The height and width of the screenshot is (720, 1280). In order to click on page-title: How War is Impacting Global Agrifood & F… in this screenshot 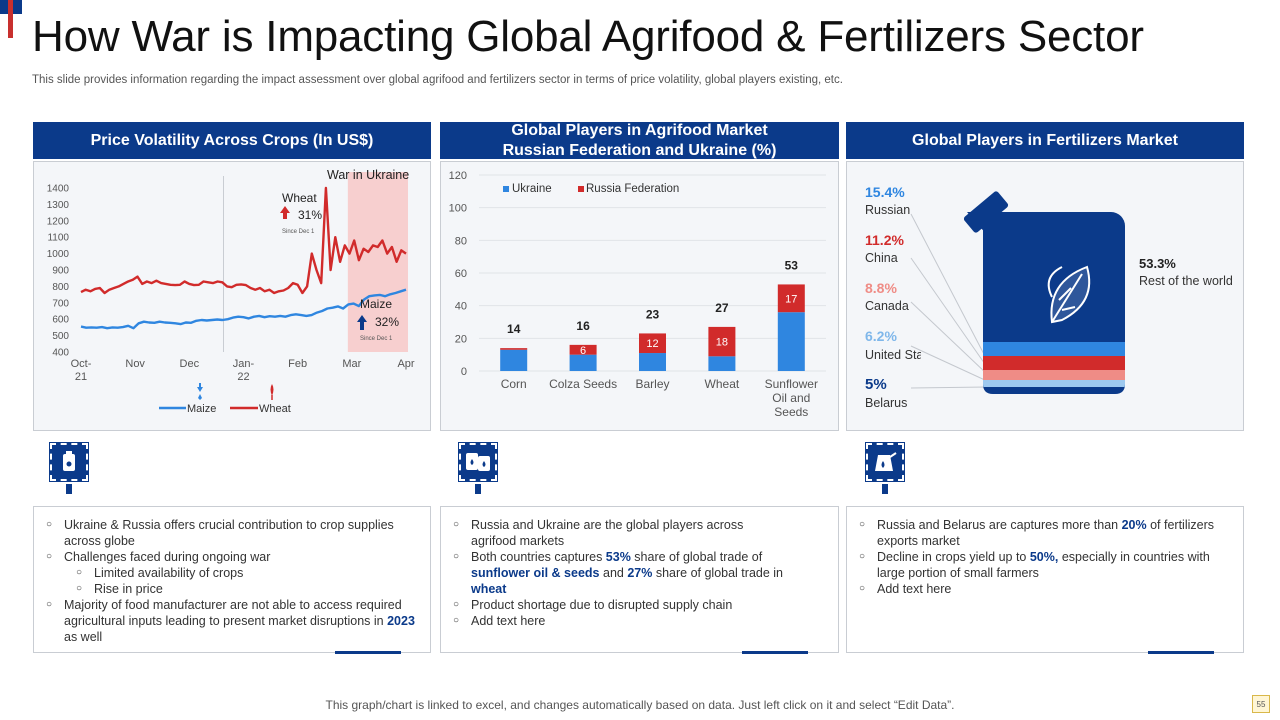, I will do `click(588, 36)`.